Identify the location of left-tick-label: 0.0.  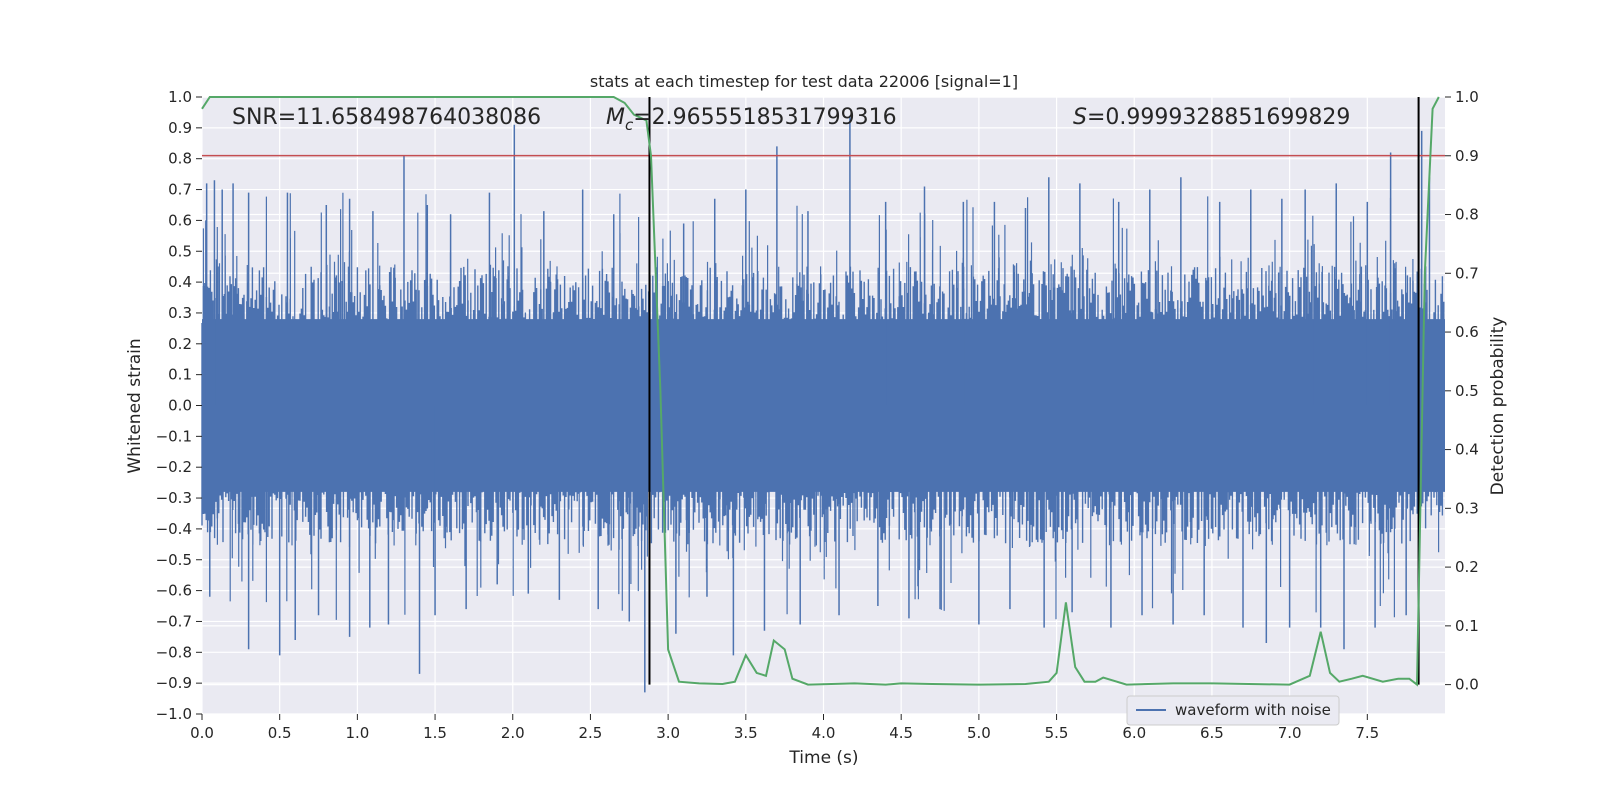
(180, 406).